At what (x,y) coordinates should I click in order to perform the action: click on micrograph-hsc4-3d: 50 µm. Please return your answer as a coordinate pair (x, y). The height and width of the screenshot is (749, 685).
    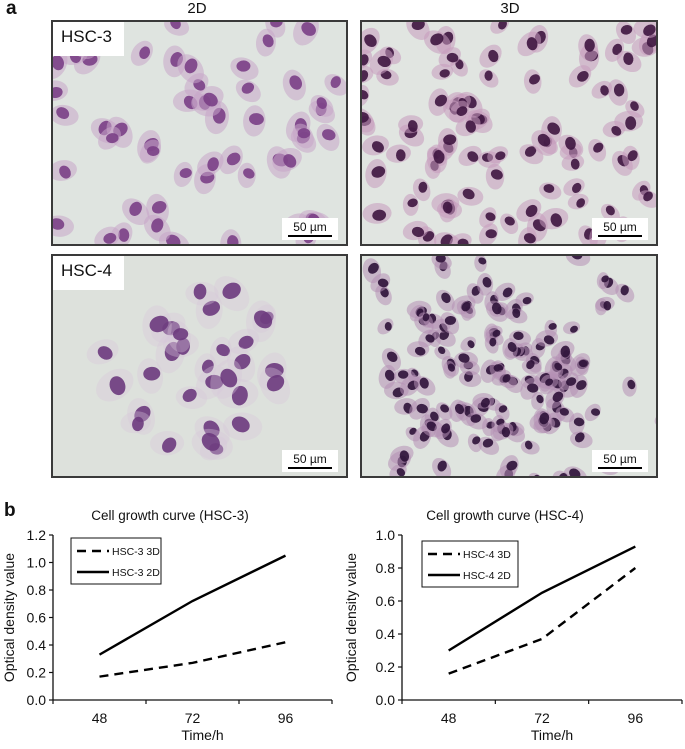
    Looking at the image, I should click on (509, 366).